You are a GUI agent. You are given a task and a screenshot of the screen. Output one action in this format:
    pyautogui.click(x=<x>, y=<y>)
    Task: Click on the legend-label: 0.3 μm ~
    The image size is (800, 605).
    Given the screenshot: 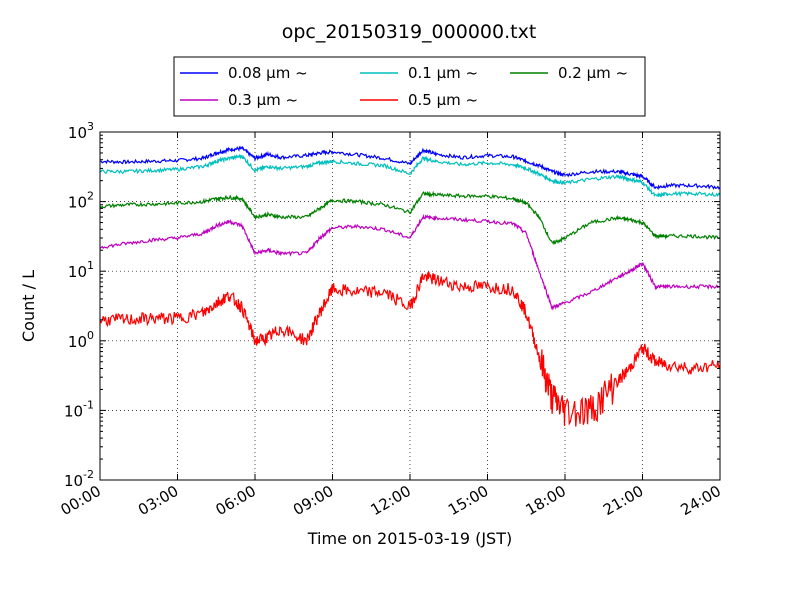 What is the action you would take?
    pyautogui.click(x=263, y=100)
    